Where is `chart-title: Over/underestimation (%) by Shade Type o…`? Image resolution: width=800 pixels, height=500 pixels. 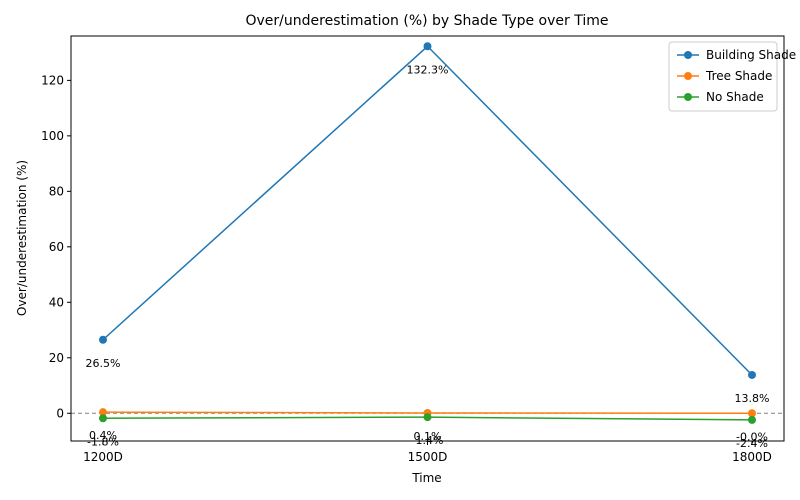
chart-title: Over/underestimation (%) by Shade Type o… is located at coordinates (427, 21).